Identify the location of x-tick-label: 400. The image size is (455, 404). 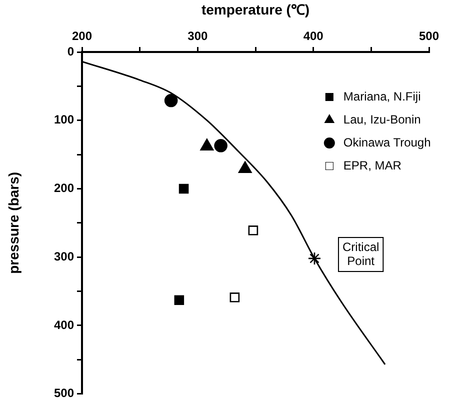
(313, 36).